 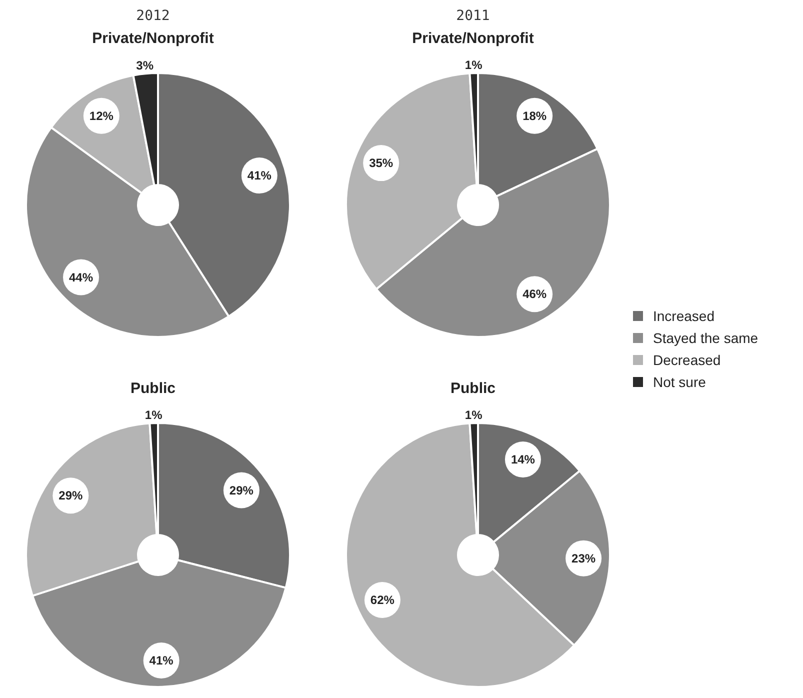 I want to click on legend-label: Decreased, so click(x=687, y=360).